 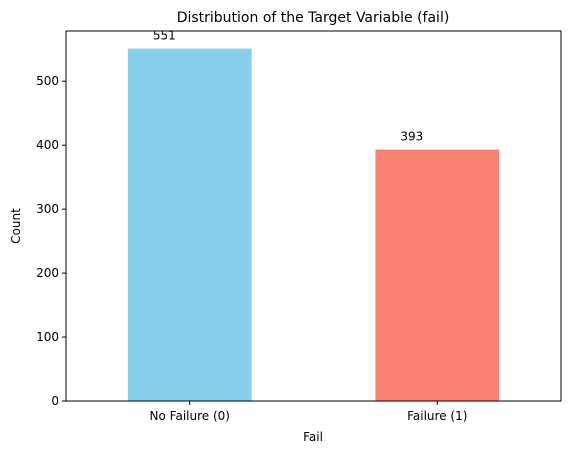 What do you see at coordinates (164, 36) in the screenshot?
I see `data-label: 551` at bounding box center [164, 36].